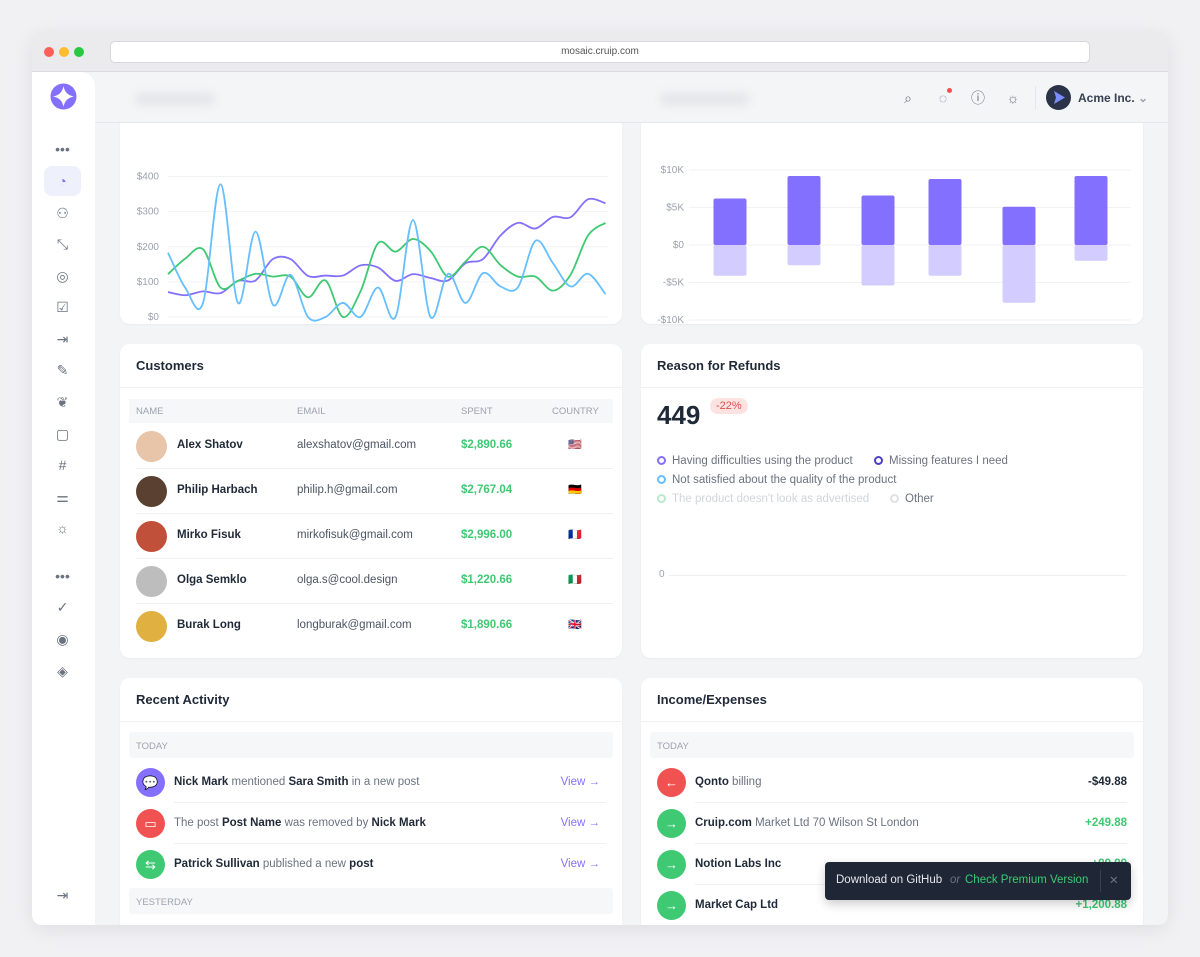 The width and height of the screenshot is (1200, 957). What do you see at coordinates (148, 212) in the screenshot?
I see `y-tick-label: $300` at bounding box center [148, 212].